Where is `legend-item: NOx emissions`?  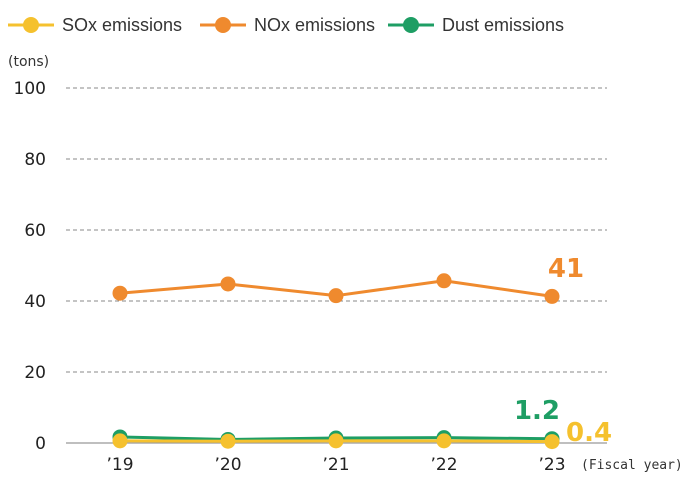
legend-item: NOx emissions is located at coordinates (287, 25).